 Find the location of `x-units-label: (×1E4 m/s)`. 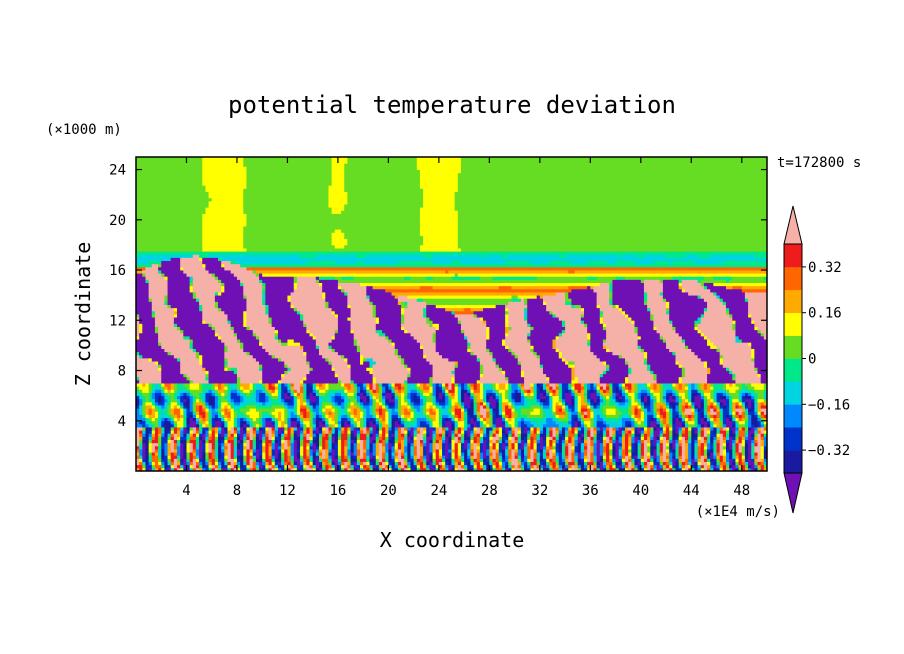

x-units-label: (×1E4 m/s) is located at coordinates (738, 512).